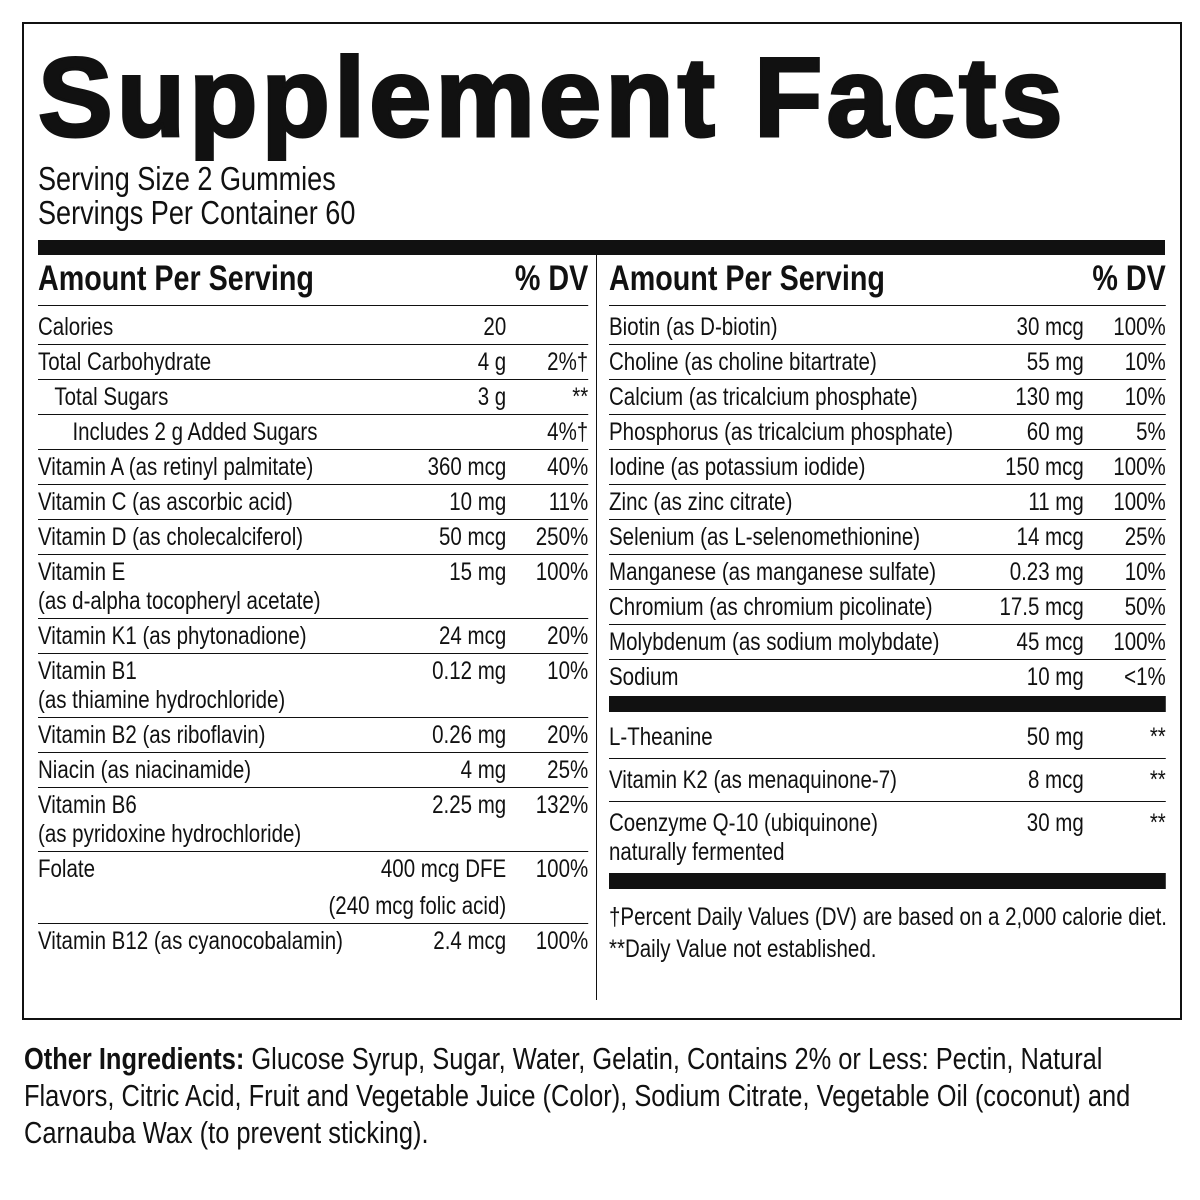  I want to click on amount: 4 mg, so click(483, 770).